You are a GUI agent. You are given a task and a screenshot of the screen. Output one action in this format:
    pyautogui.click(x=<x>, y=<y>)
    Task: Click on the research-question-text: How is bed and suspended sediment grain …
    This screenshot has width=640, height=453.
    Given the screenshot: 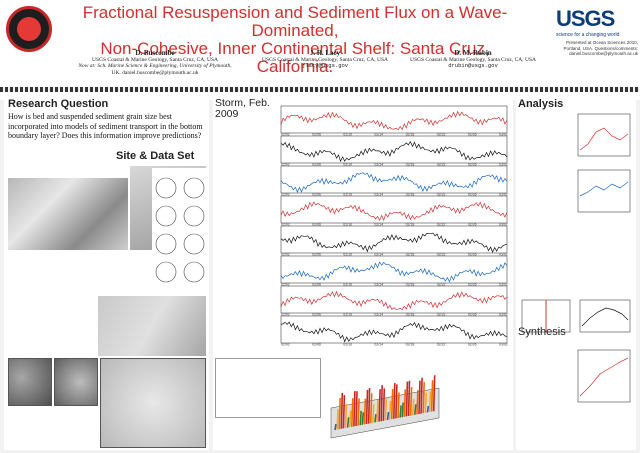 What is the action you would take?
    pyautogui.click(x=105, y=126)
    